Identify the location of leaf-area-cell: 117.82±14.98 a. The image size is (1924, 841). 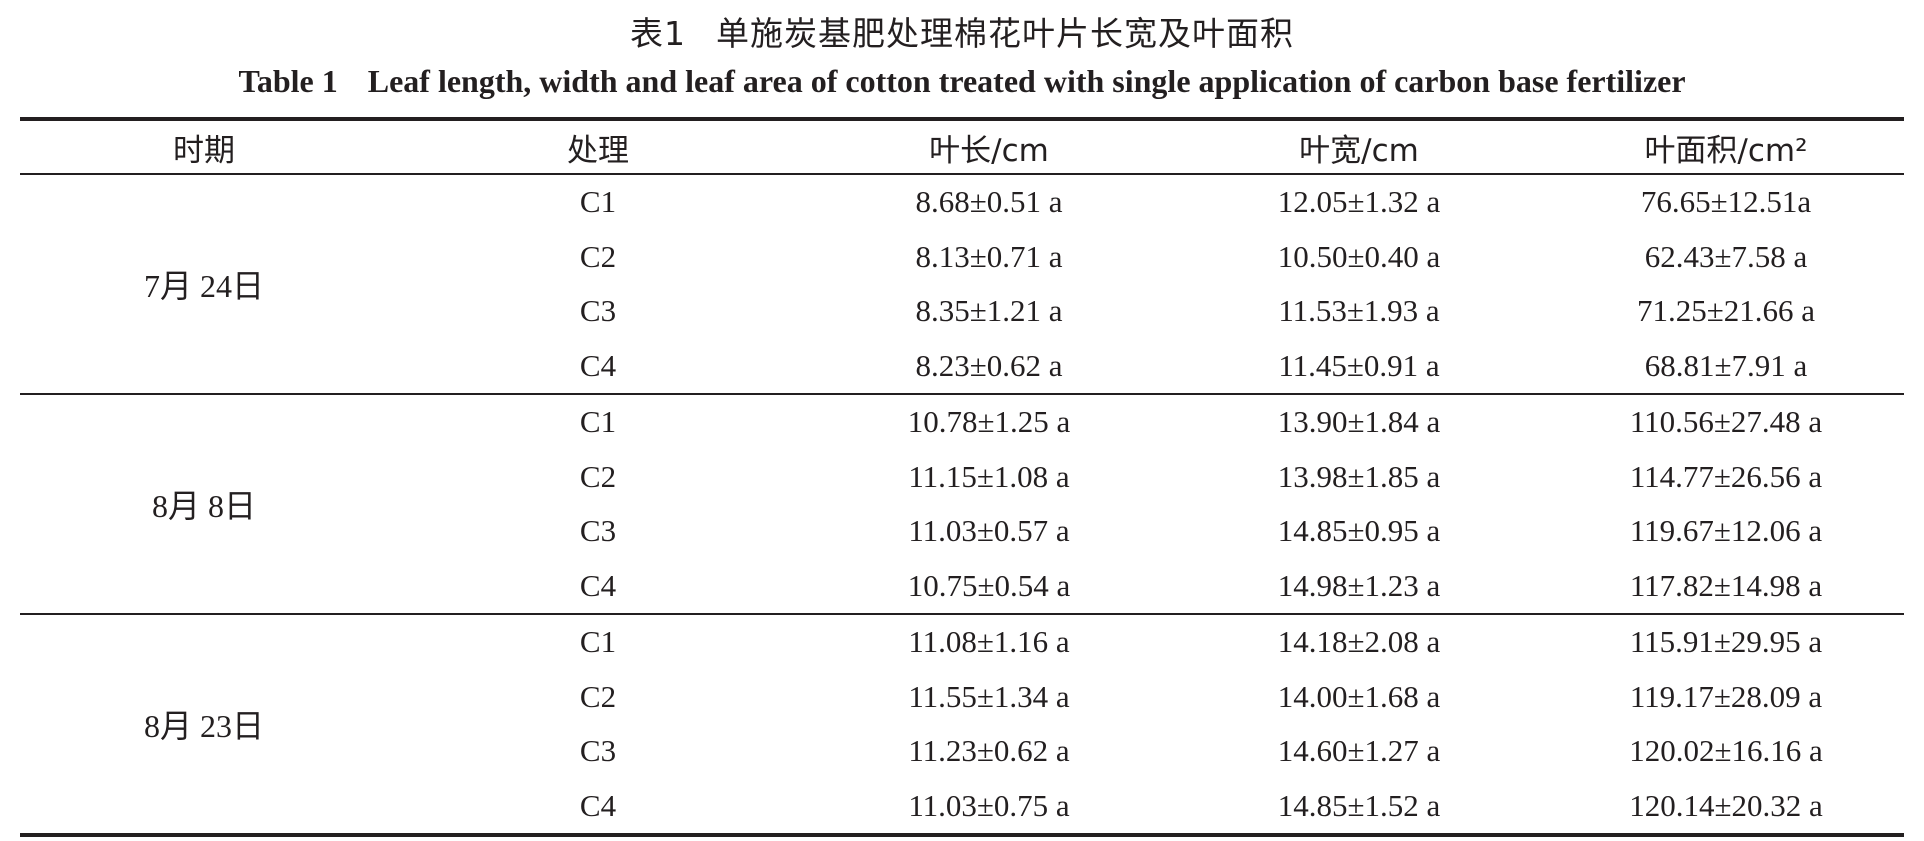
(1726, 585).